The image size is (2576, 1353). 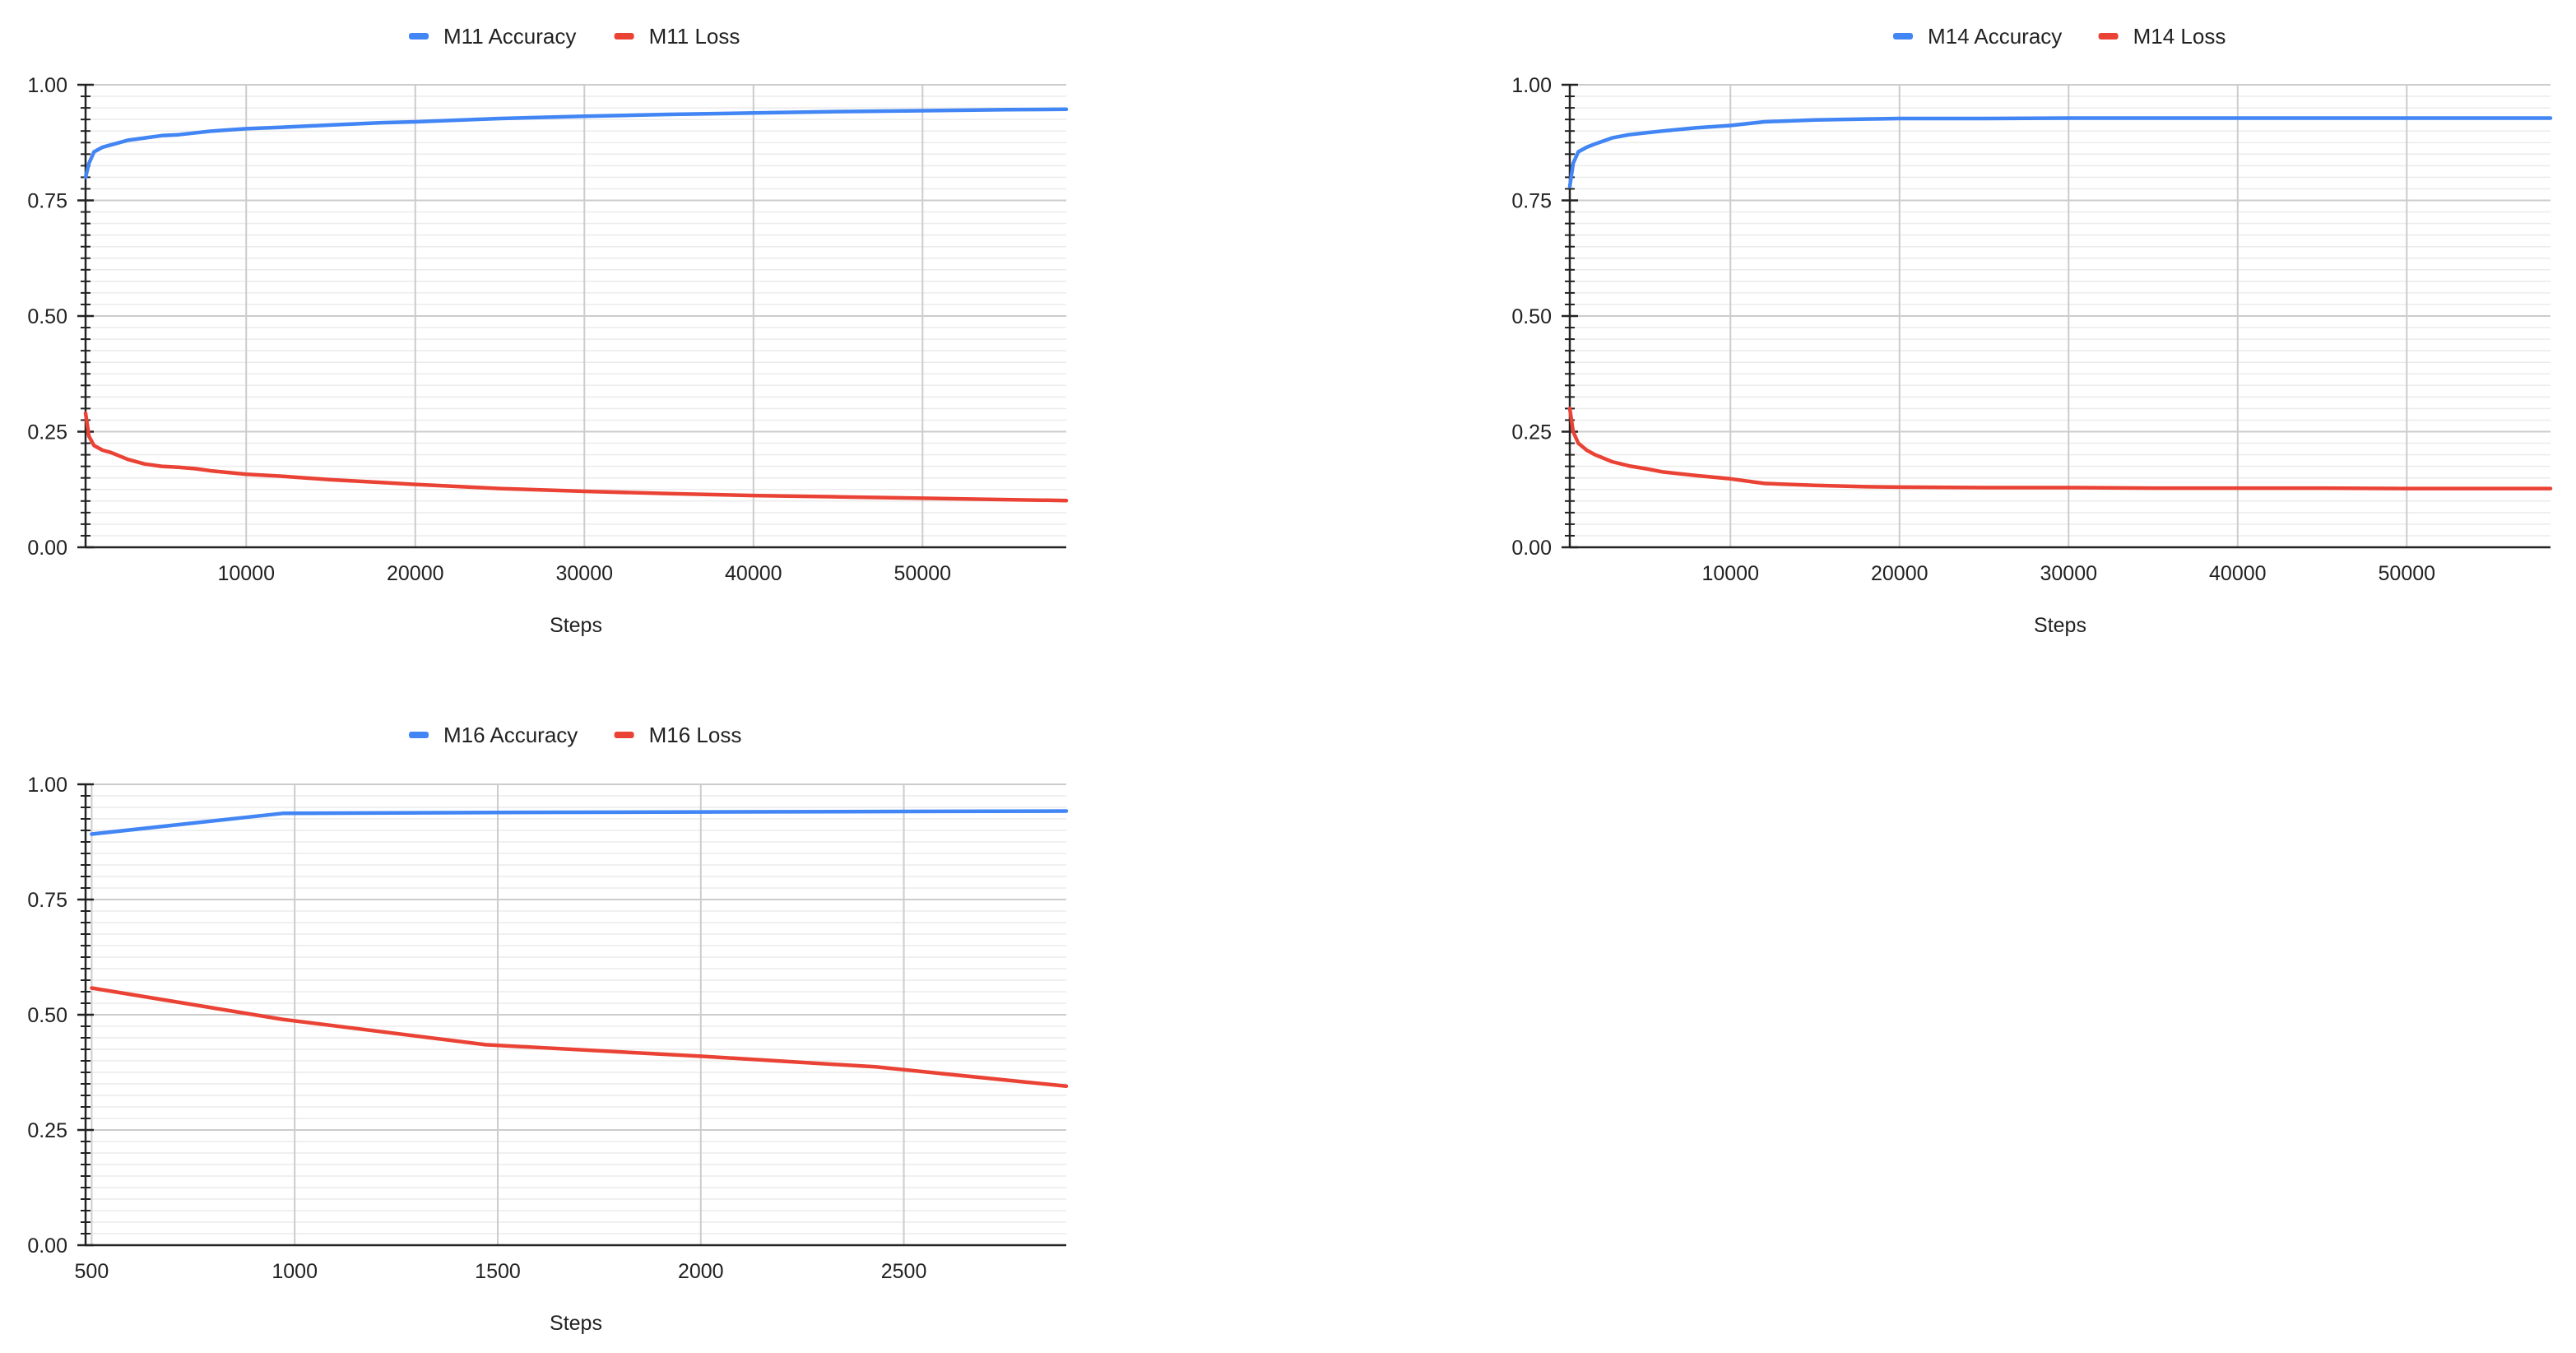 I want to click on legend: M14 Accuracy M14 Loss, so click(x=2059, y=36).